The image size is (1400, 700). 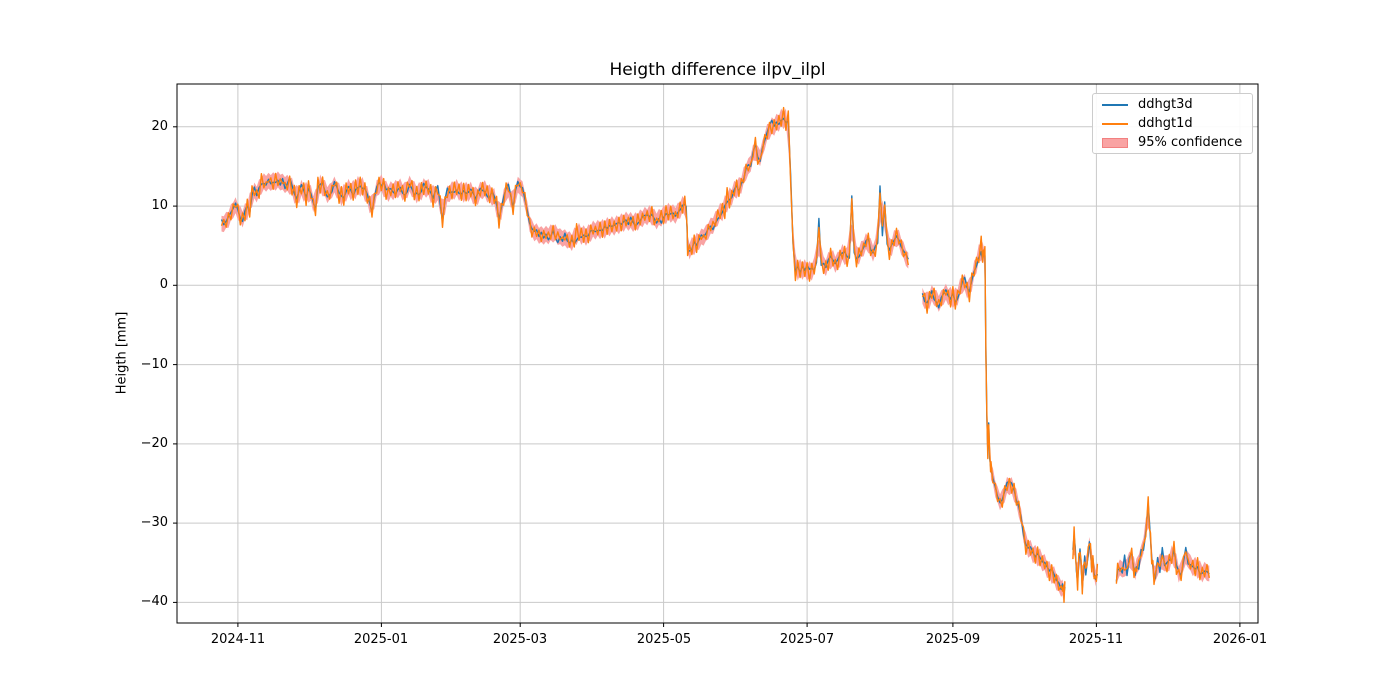 What do you see at coordinates (122, 353) in the screenshot?
I see `y-axis-label: Heigth [mm]` at bounding box center [122, 353].